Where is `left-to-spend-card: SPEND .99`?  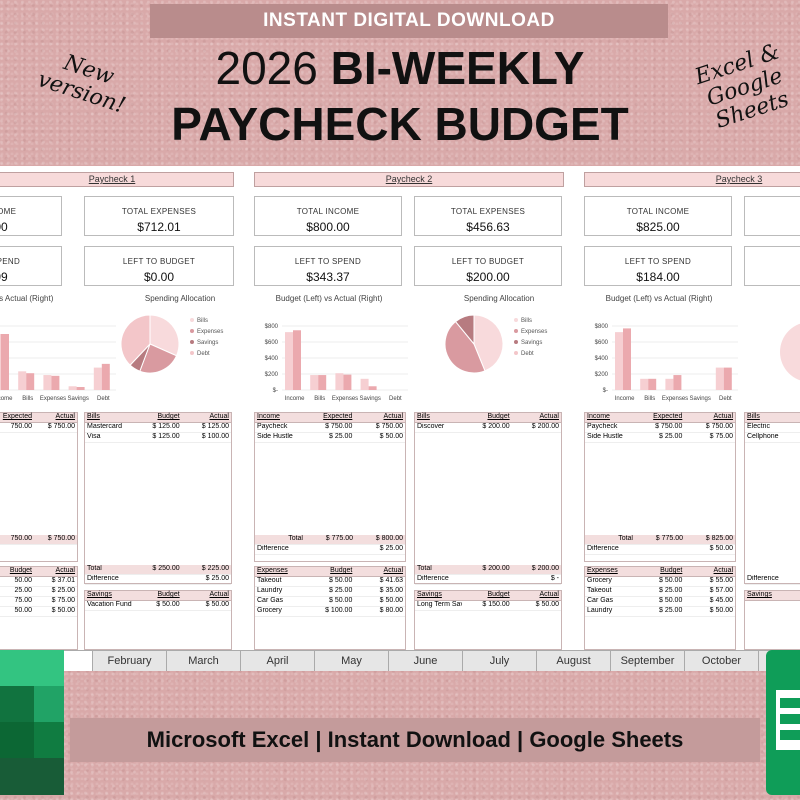 left-to-spend-card: SPEND .99 is located at coordinates (31, 266).